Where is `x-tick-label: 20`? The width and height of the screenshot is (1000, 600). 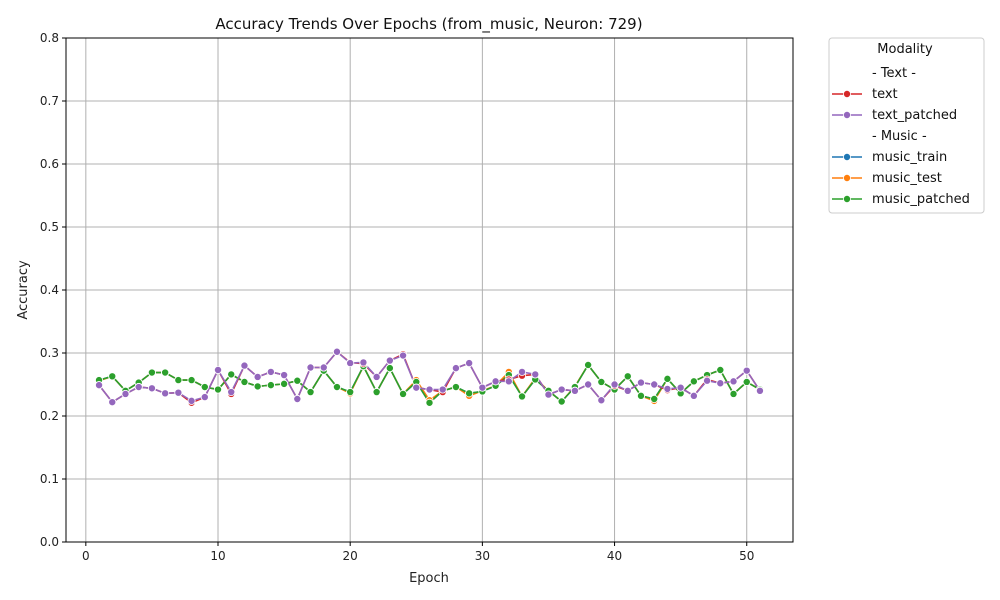
x-tick-label: 20 is located at coordinates (350, 556).